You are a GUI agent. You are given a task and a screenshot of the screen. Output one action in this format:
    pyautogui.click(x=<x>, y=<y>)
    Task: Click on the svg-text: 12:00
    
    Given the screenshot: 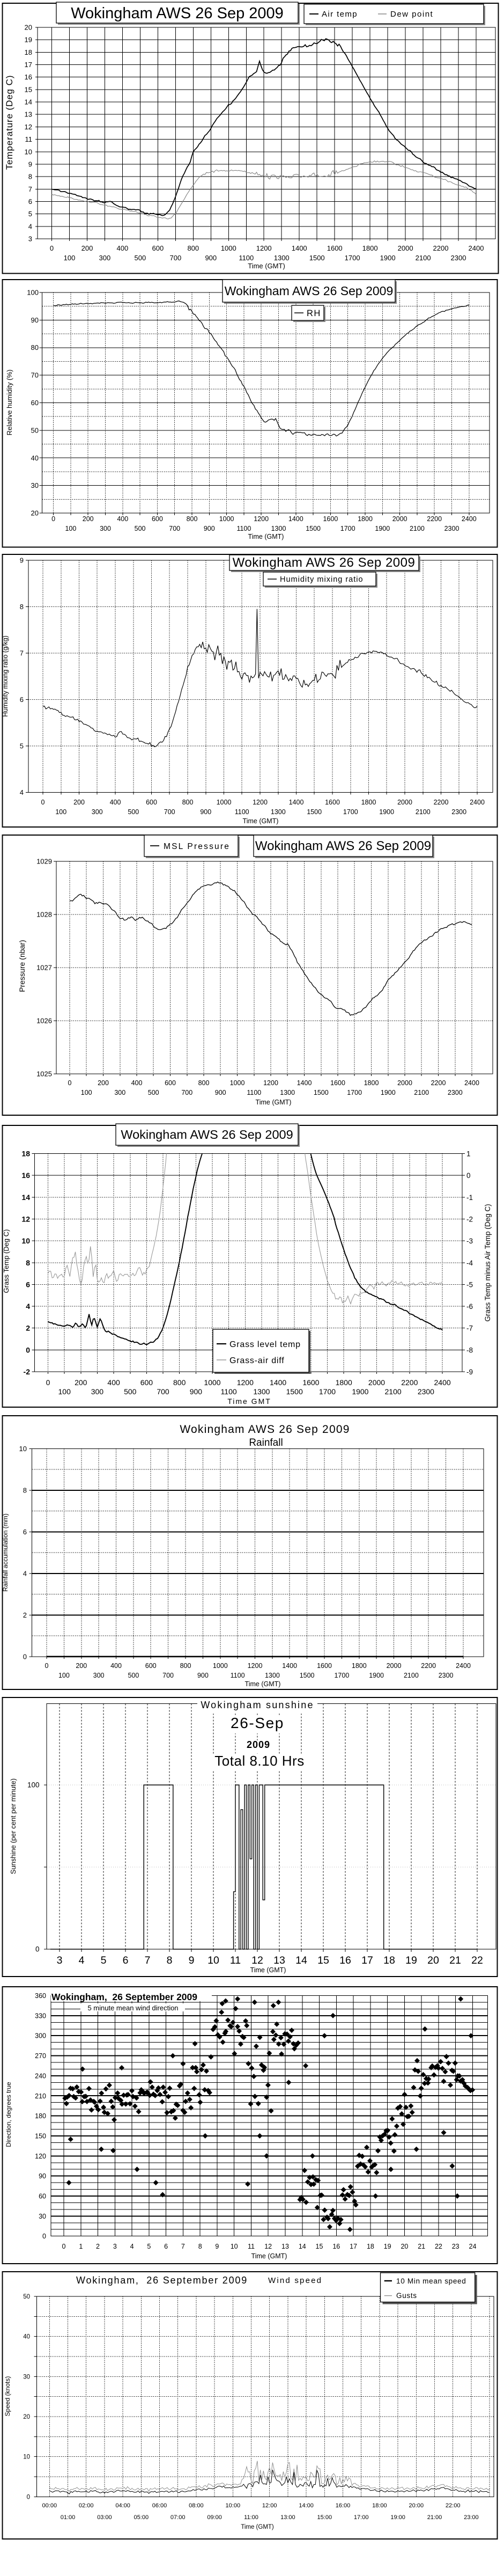 What is the action you would take?
    pyautogui.click(x=269, y=2505)
    